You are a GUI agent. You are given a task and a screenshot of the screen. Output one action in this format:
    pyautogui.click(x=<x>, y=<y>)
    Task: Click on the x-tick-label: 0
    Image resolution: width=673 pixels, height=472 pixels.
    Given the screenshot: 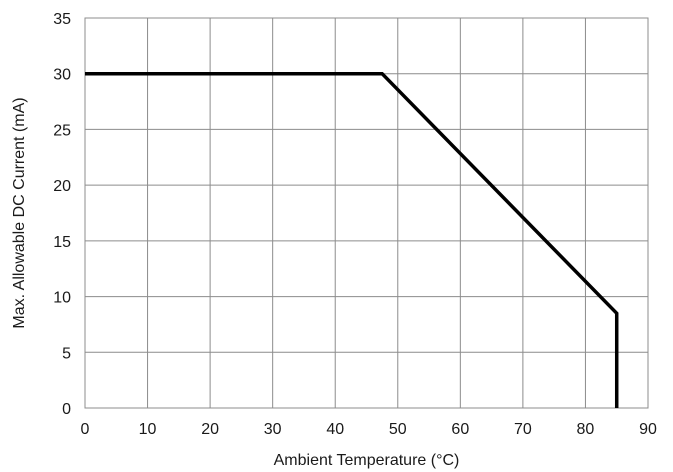 What is the action you would take?
    pyautogui.click(x=85, y=429)
    